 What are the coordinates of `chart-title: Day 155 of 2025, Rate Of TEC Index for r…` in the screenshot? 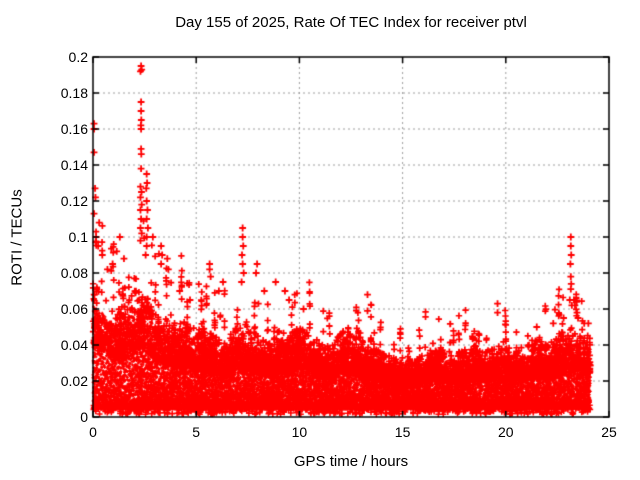 It's located at (351, 22).